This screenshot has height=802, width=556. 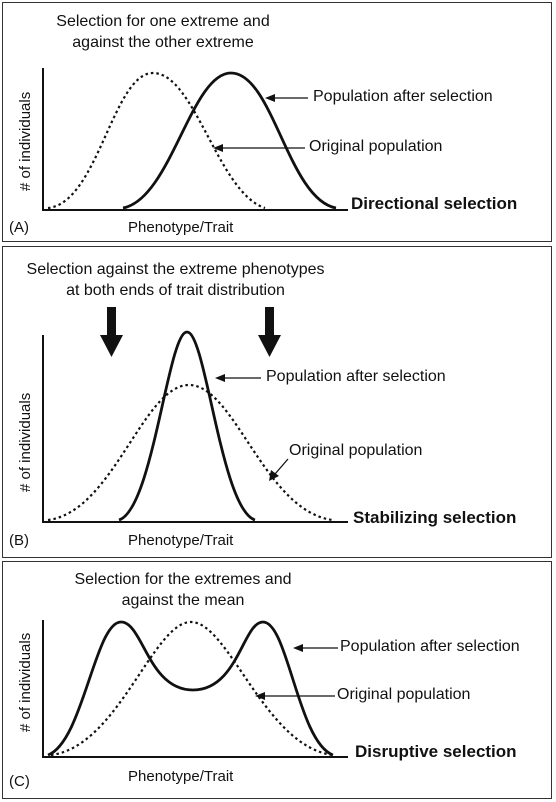 What do you see at coordinates (286, 98) in the screenshot?
I see `panel-a-after-arrow` at bounding box center [286, 98].